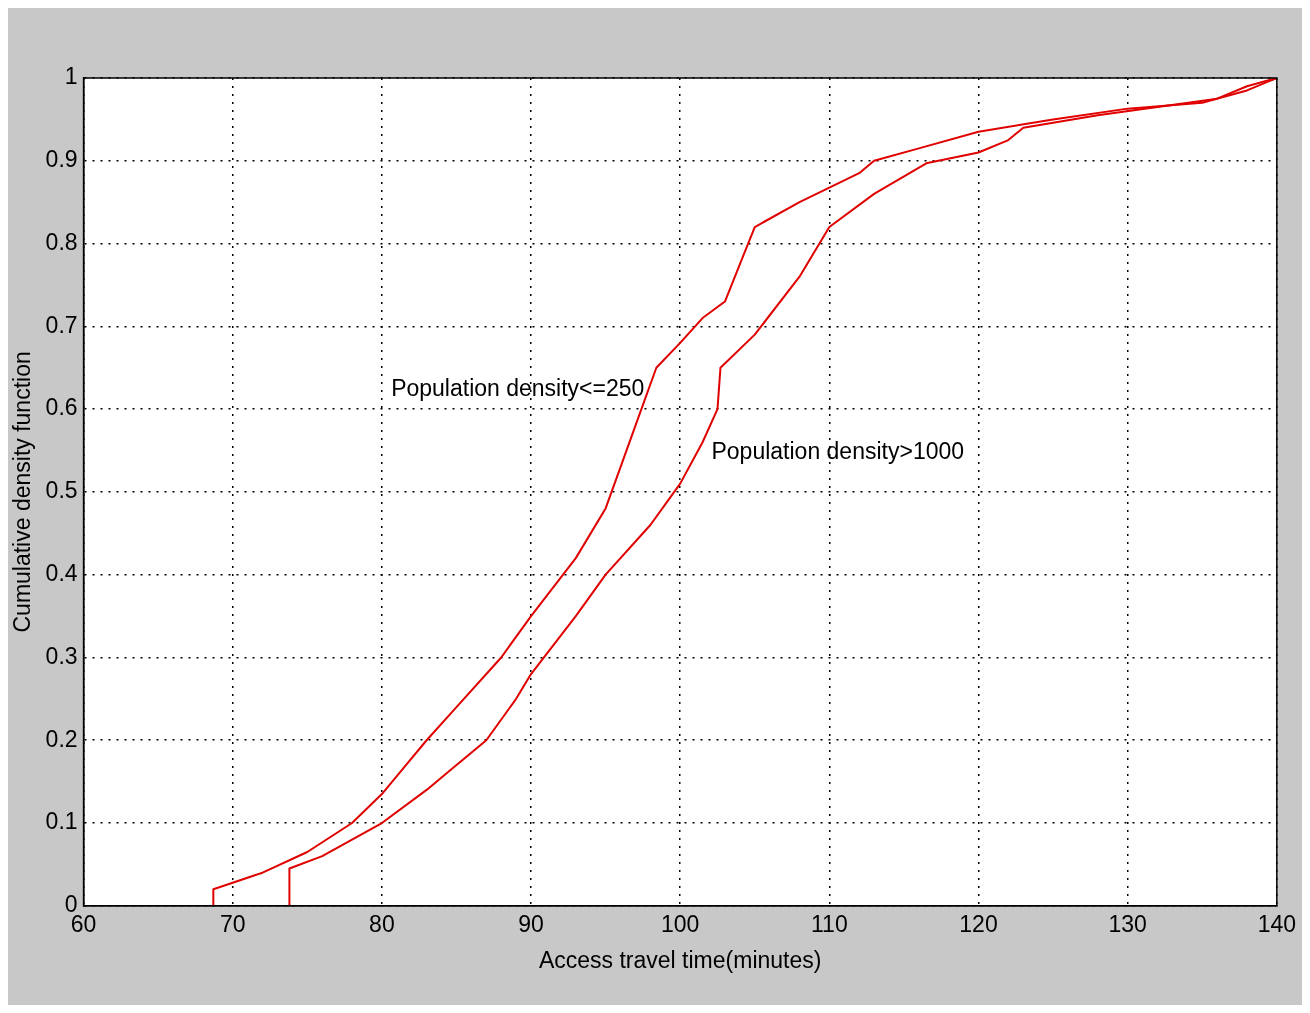 This screenshot has width=1310, height=1013. I want to click on y-axis-title: Cumulative density function, so click(22, 492).